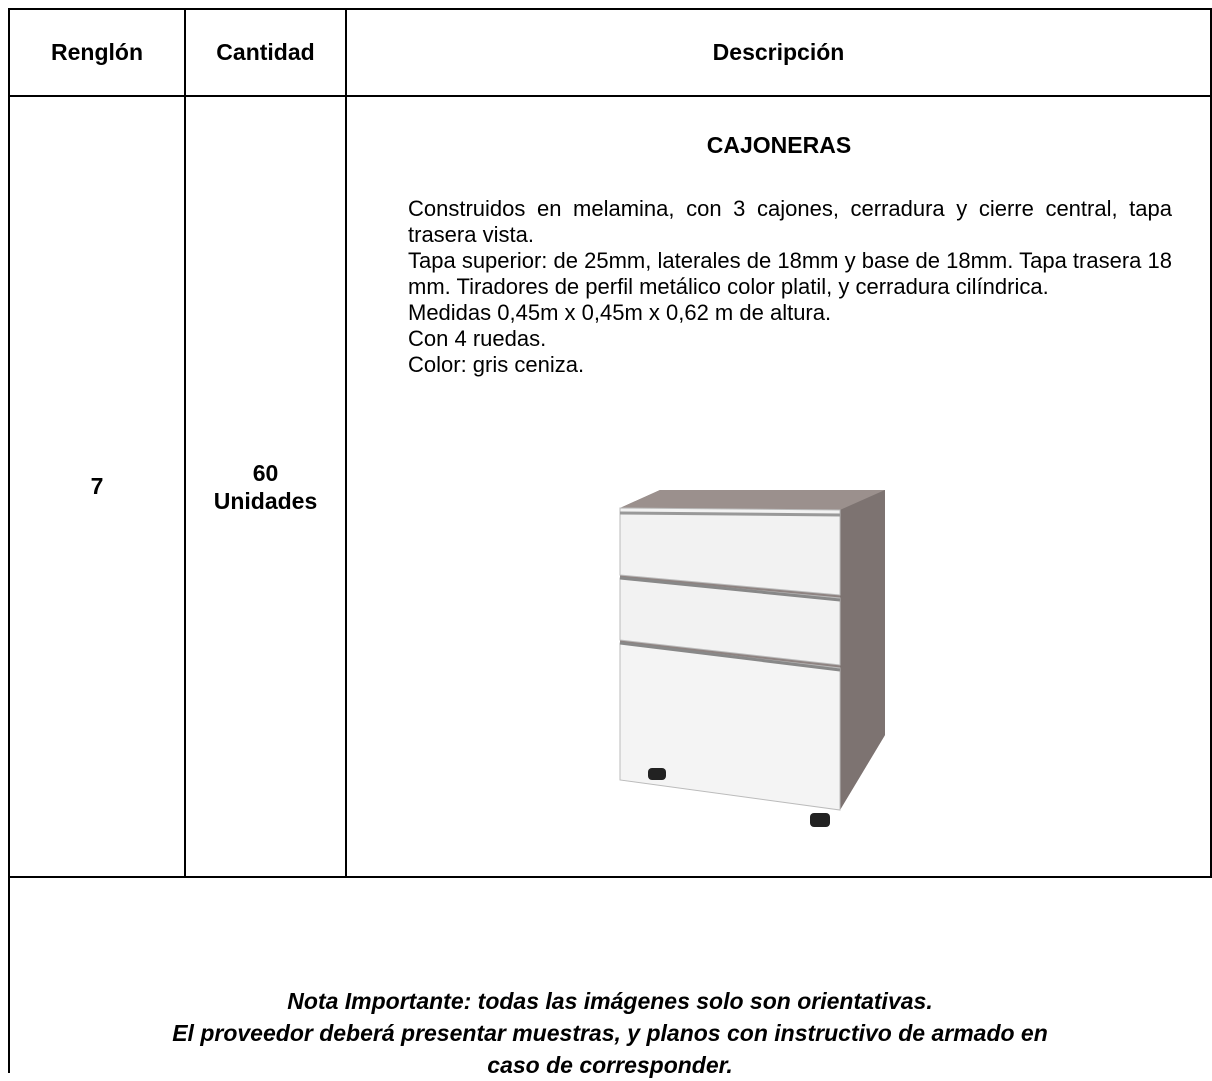 The height and width of the screenshot is (1081, 1212). What do you see at coordinates (610, 1065) in the screenshot?
I see `note-line: caso de corresponder.` at bounding box center [610, 1065].